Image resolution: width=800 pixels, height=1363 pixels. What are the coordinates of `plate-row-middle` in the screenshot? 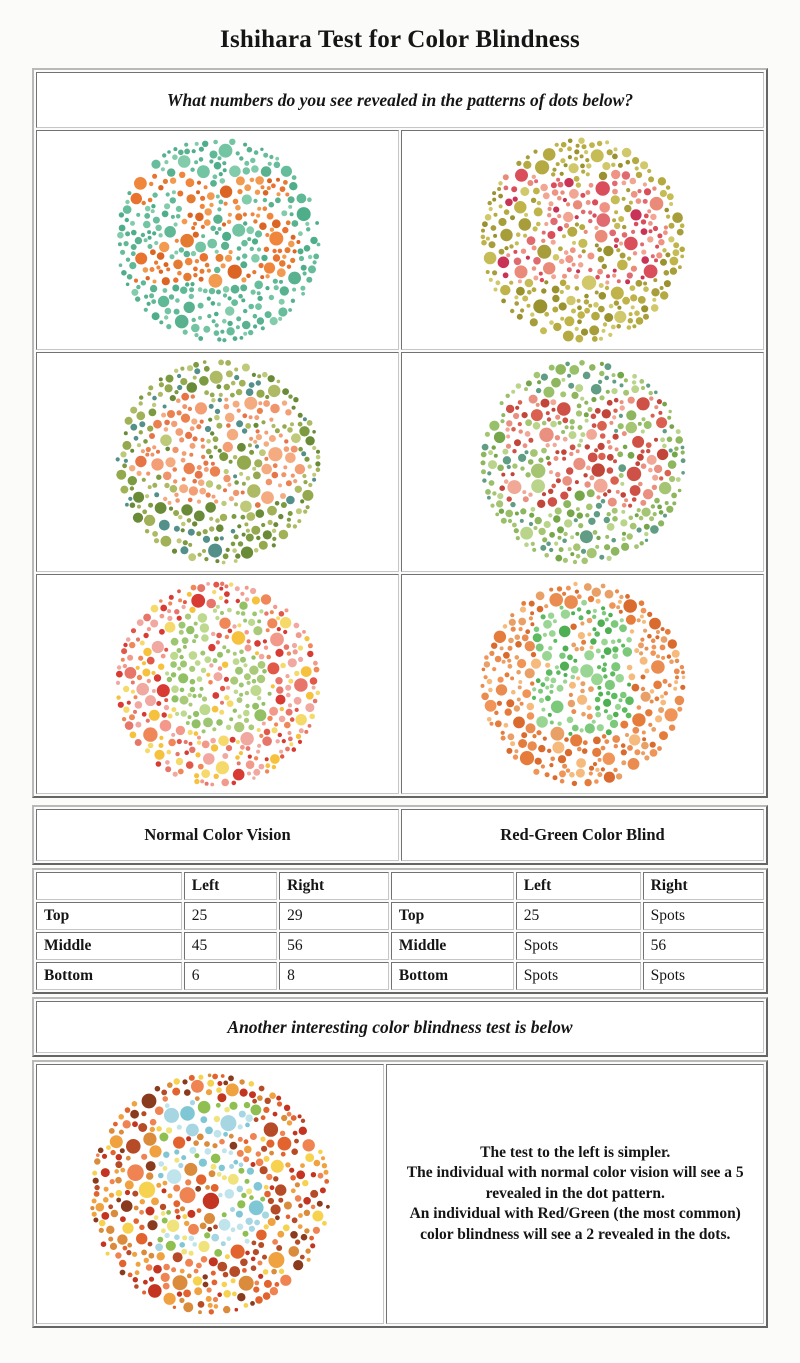 It's located at (400, 462).